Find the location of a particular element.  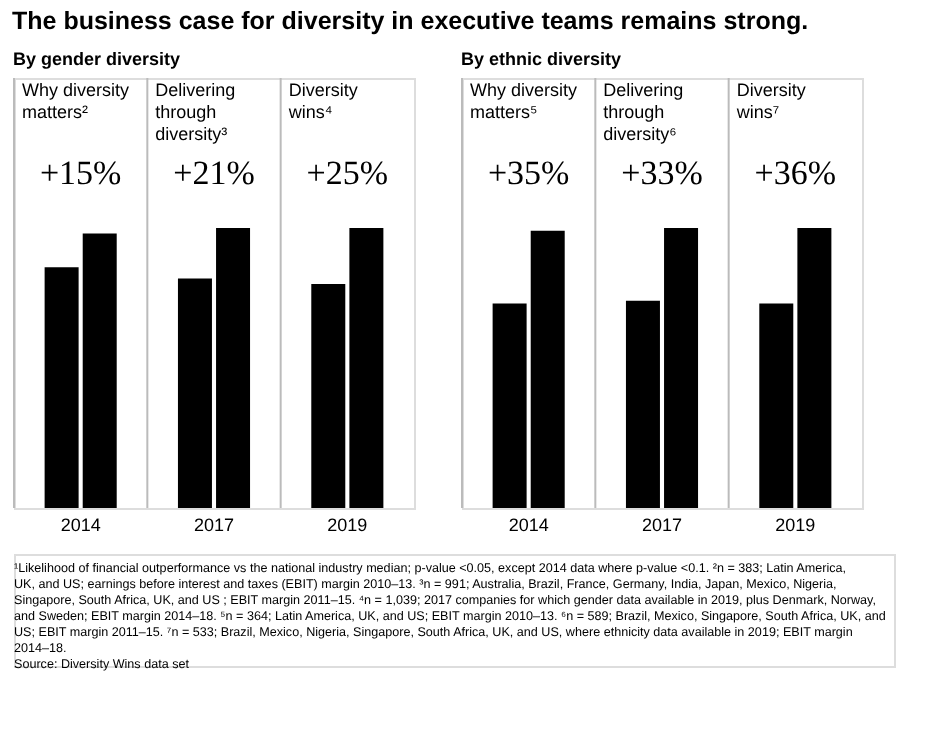

text: Delivering through diversity⁶ is located at coordinates (643, 112).